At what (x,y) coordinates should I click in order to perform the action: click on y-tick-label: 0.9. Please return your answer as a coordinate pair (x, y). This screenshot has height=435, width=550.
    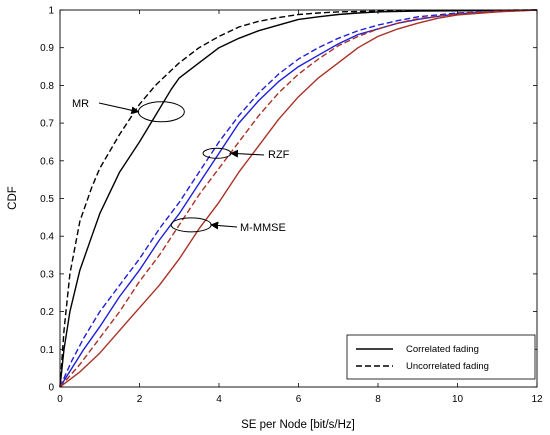
    Looking at the image, I should click on (47, 48).